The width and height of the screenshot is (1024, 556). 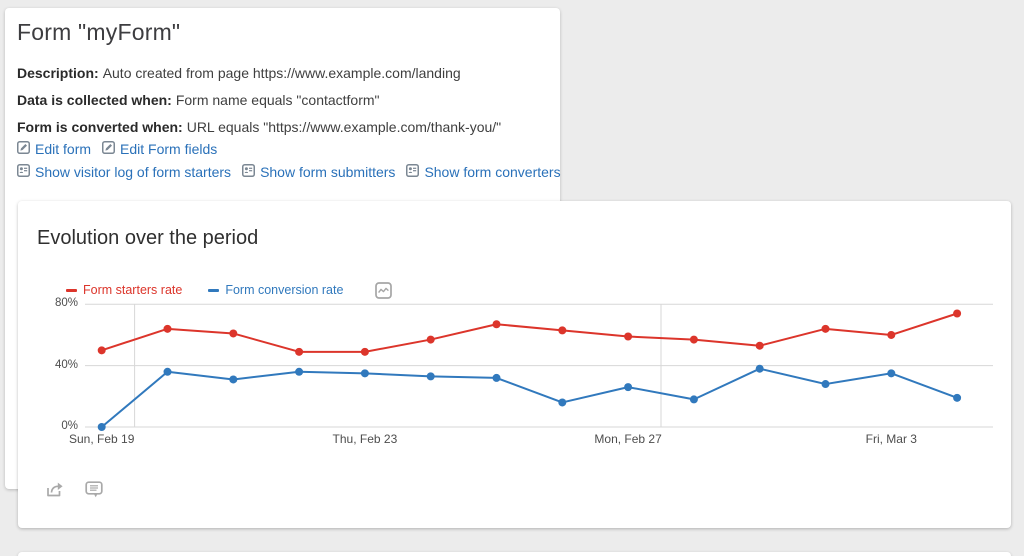 What do you see at coordinates (63, 149) in the screenshot?
I see `link-label: Edit form` at bounding box center [63, 149].